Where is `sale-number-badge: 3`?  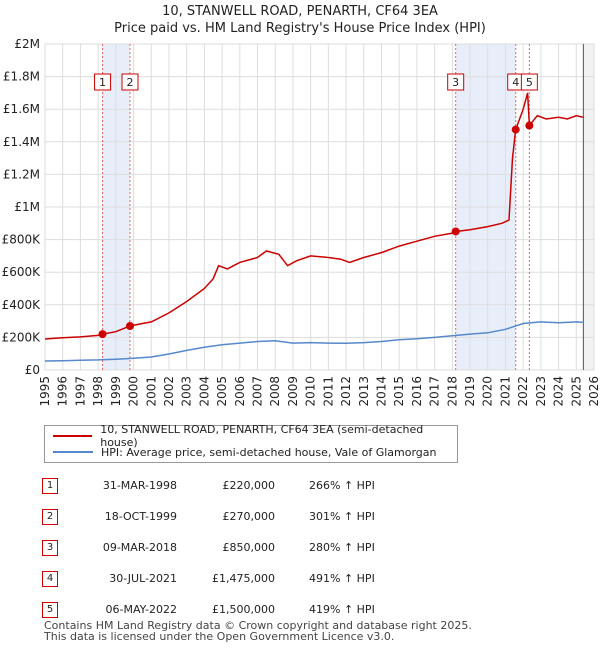 sale-number-badge: 3 is located at coordinates (50, 547).